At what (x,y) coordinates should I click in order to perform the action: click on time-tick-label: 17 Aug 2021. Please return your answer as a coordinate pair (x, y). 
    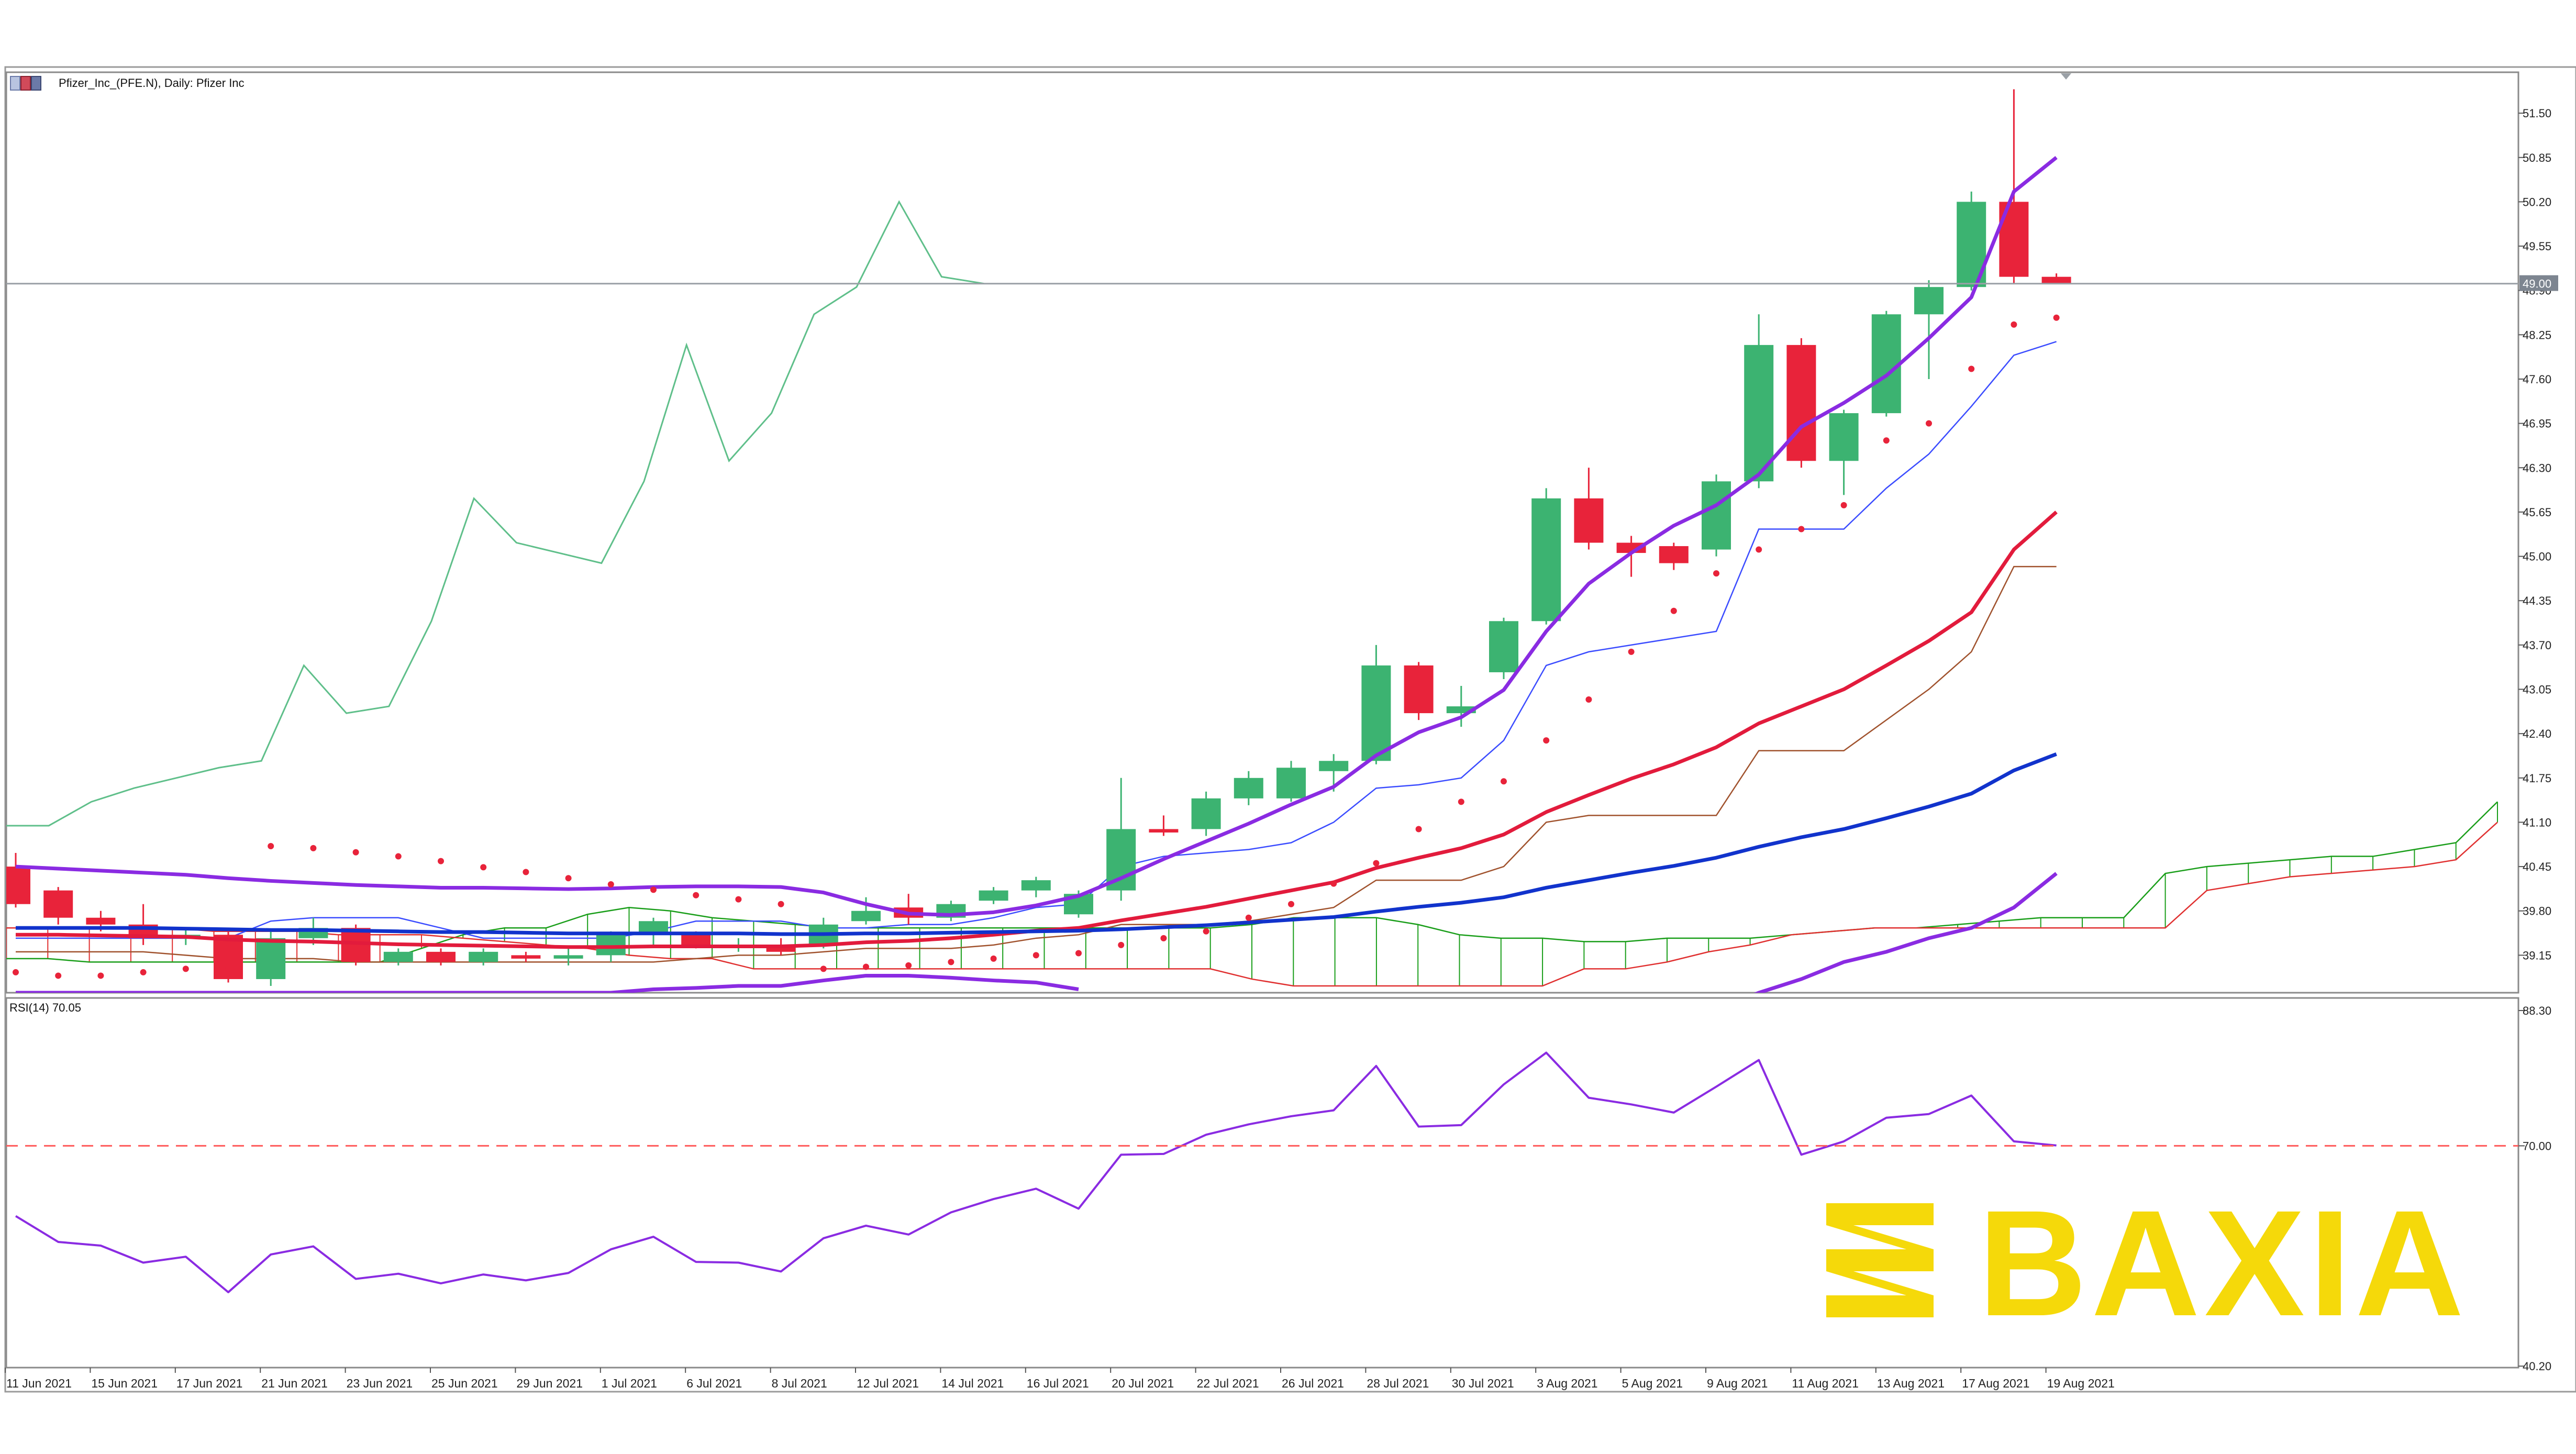
    Looking at the image, I should click on (1995, 1383).